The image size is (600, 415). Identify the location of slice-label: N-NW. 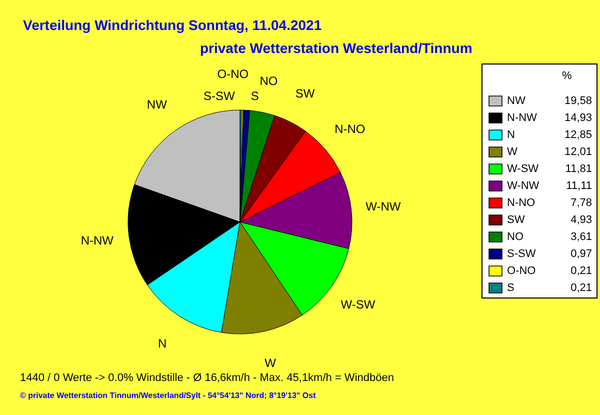
(97, 240).